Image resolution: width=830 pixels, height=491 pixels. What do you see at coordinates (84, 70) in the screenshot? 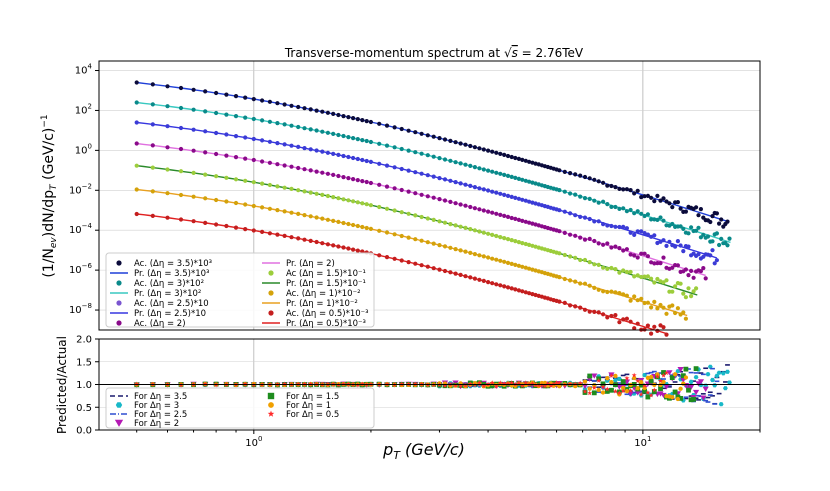
I see `y-tick-label: 104` at bounding box center [84, 70].